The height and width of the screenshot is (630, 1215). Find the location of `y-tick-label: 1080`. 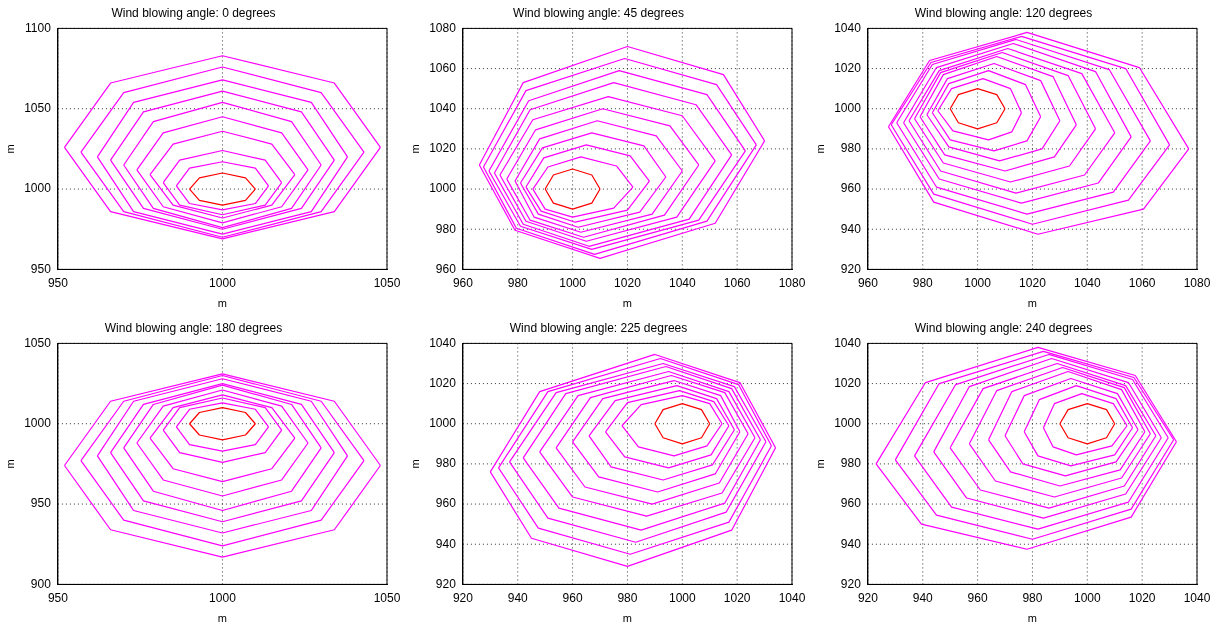

y-tick-label: 1080 is located at coordinates (443, 27).